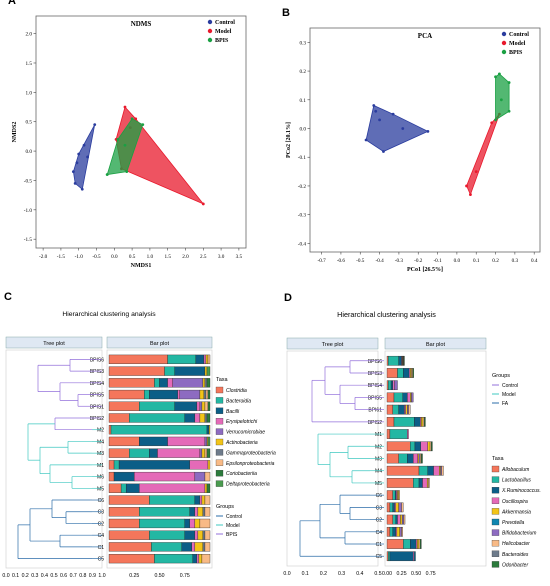 Image resolution: width=550 pixels, height=586 pixels. Describe the element at coordinates (53, 576) in the screenshot. I see `clost-tree-tick-label: 0.5` at that location.